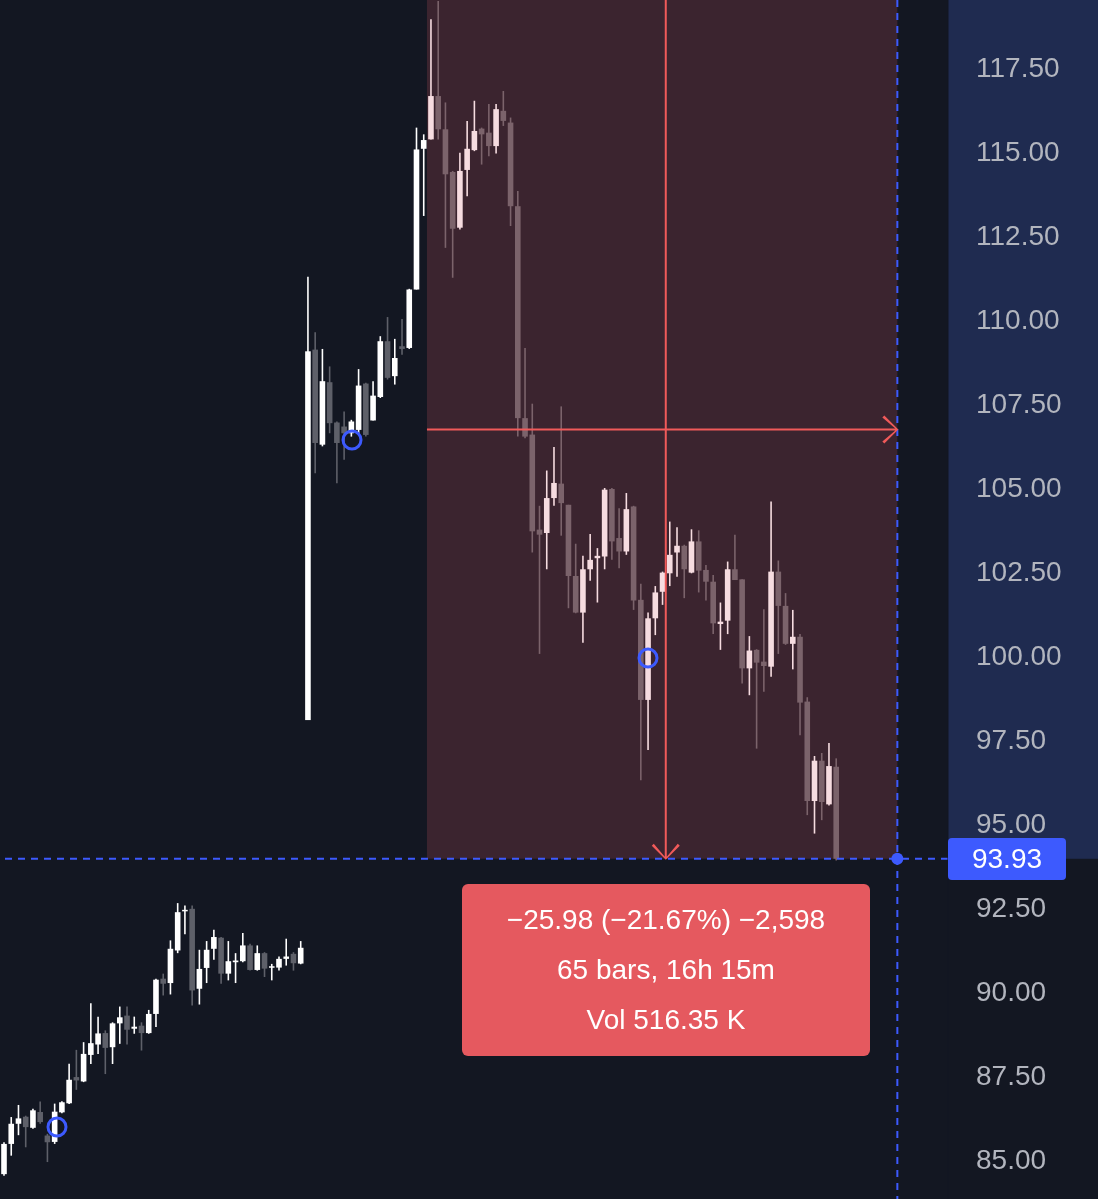 The height and width of the screenshot is (1199, 1098). Describe the element at coordinates (1018, 236) in the screenshot. I see `y-tick-label: 112.50` at that location.